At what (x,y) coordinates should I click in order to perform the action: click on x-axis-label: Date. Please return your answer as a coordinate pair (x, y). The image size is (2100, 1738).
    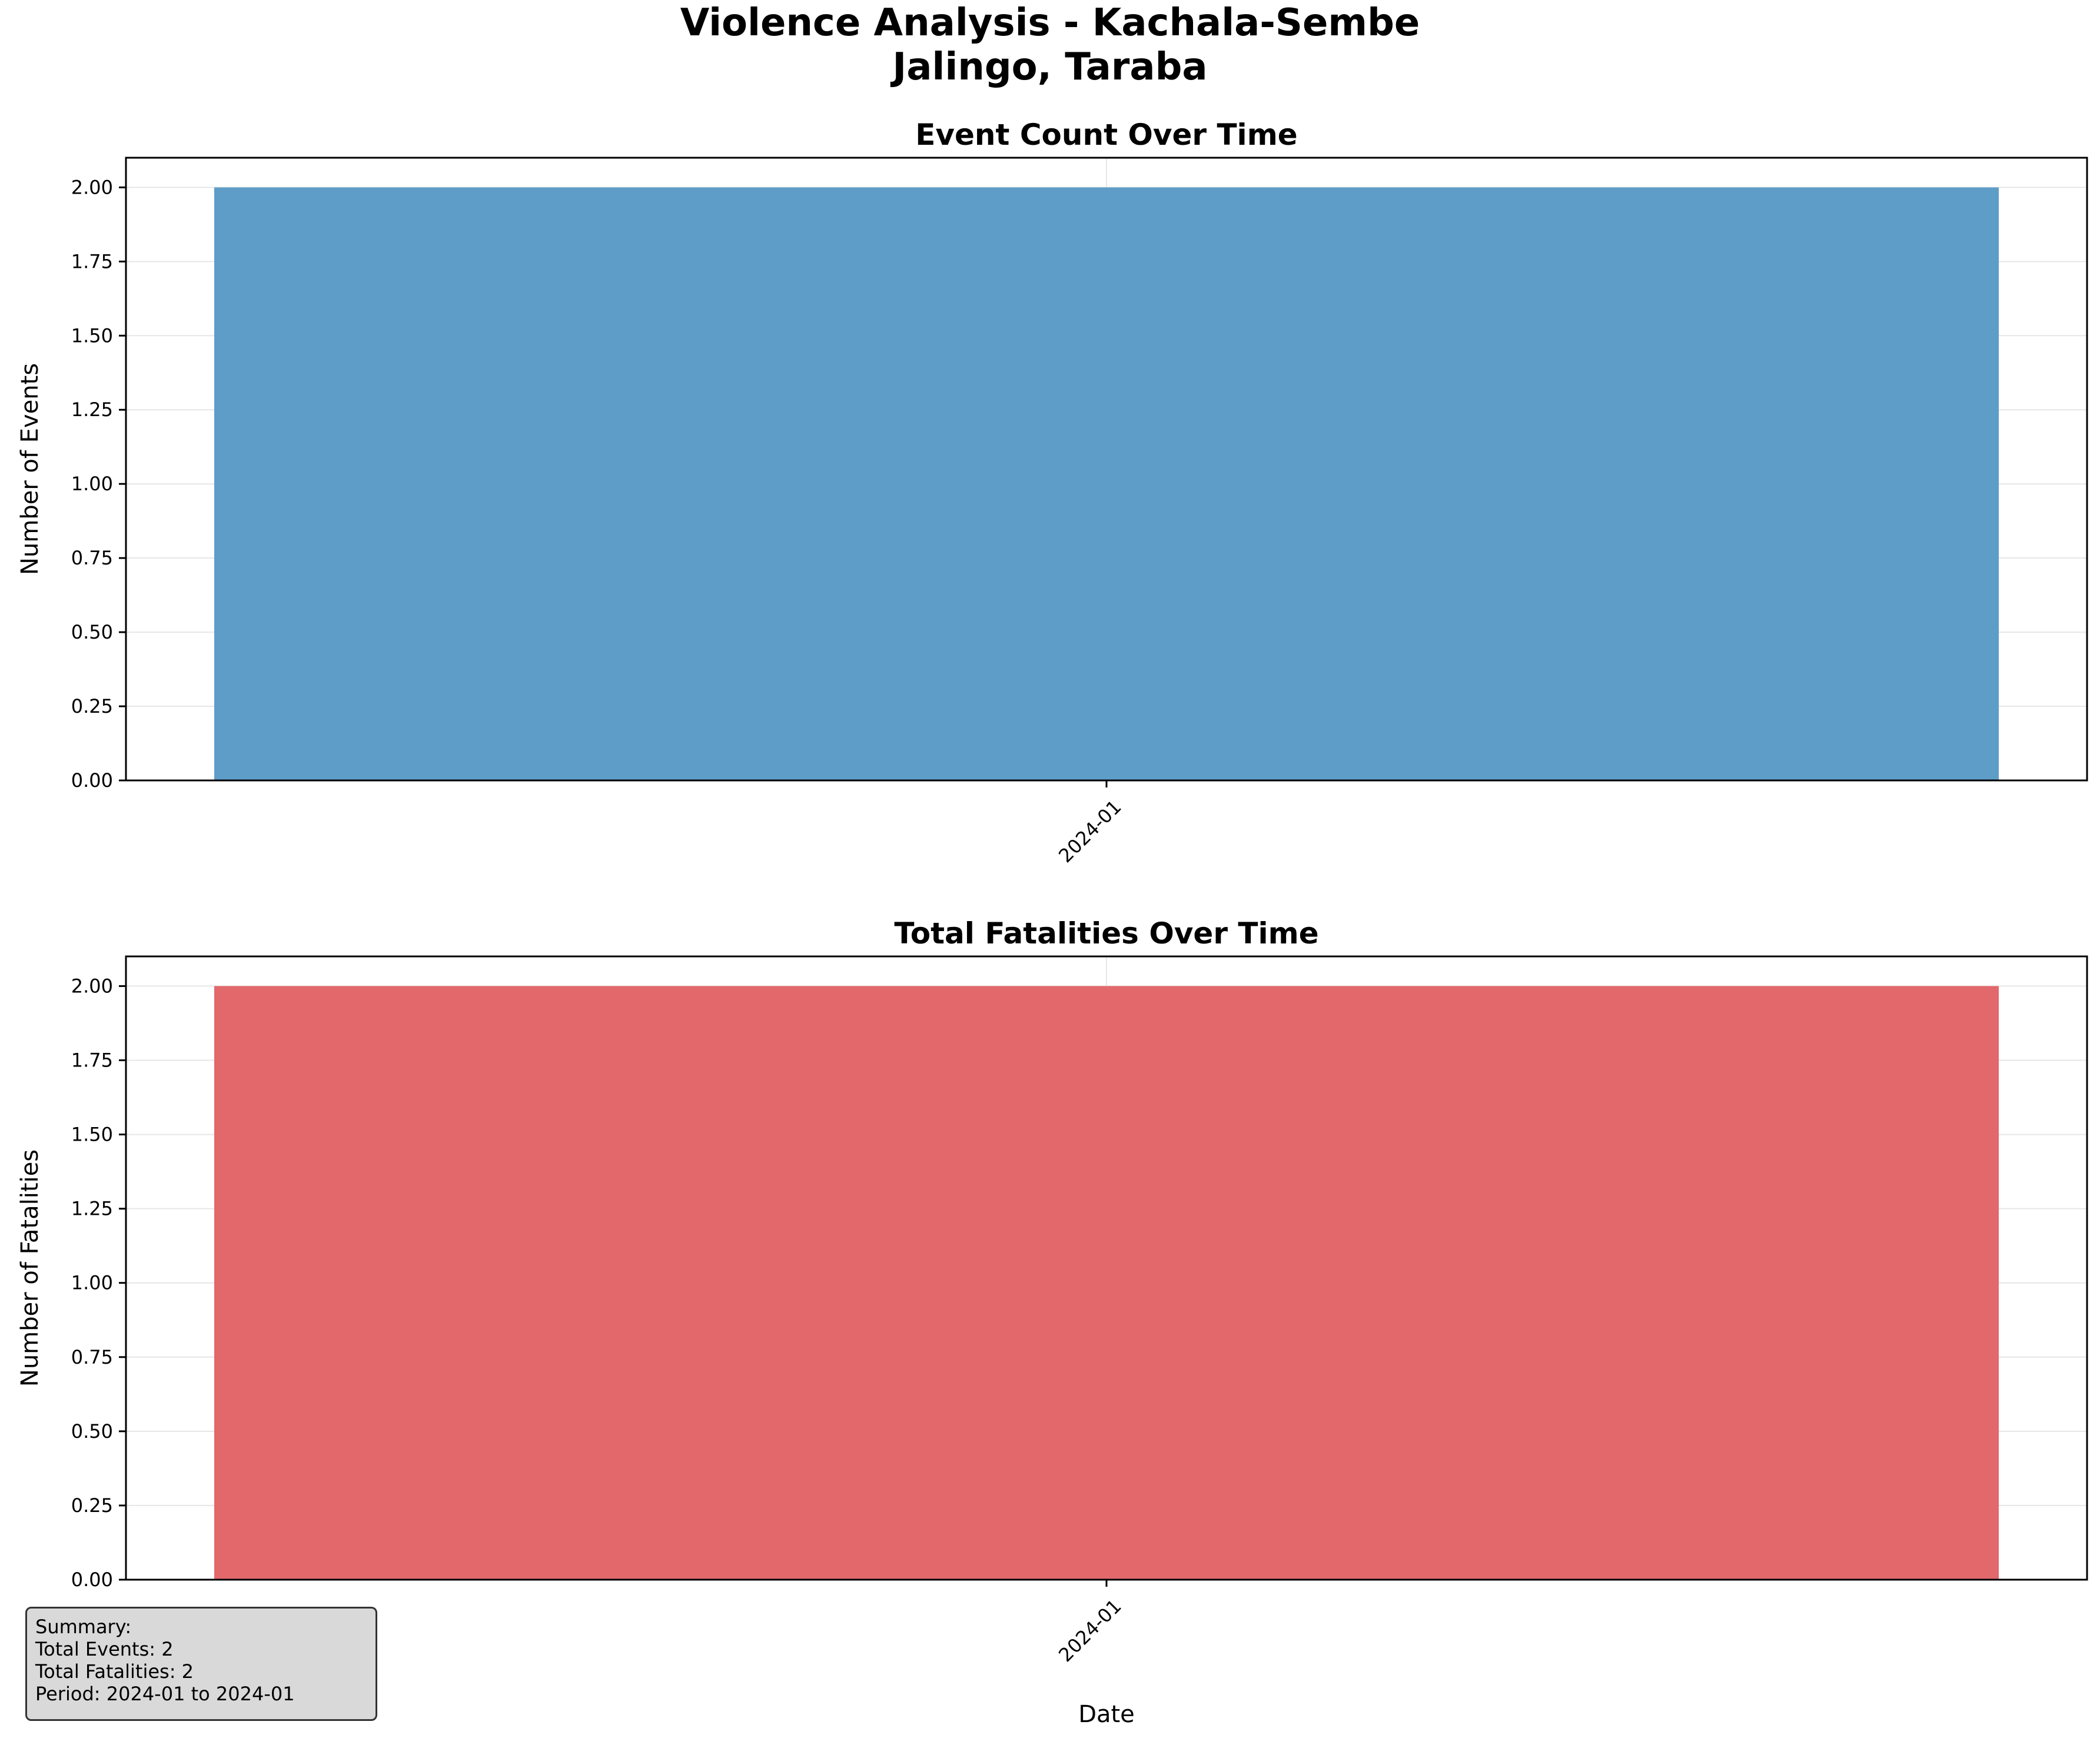
    Looking at the image, I should click on (1106, 1714).